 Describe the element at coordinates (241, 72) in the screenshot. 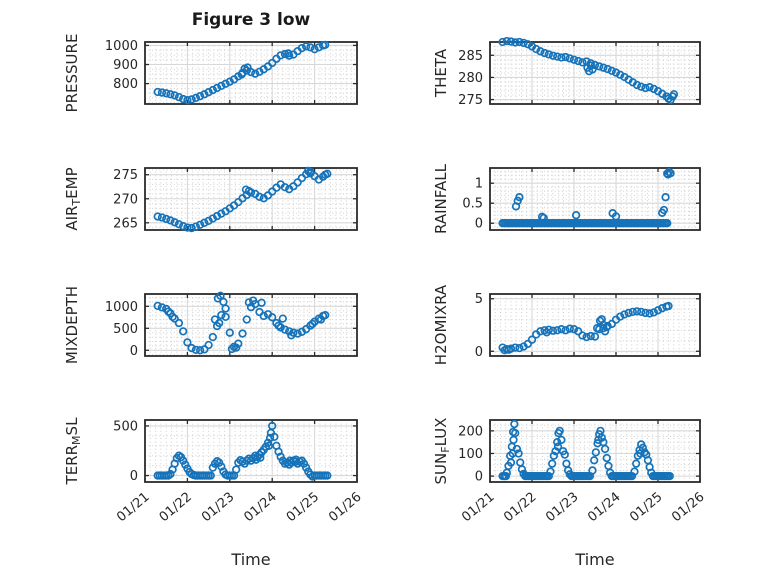

I see `markers-pressure` at that location.